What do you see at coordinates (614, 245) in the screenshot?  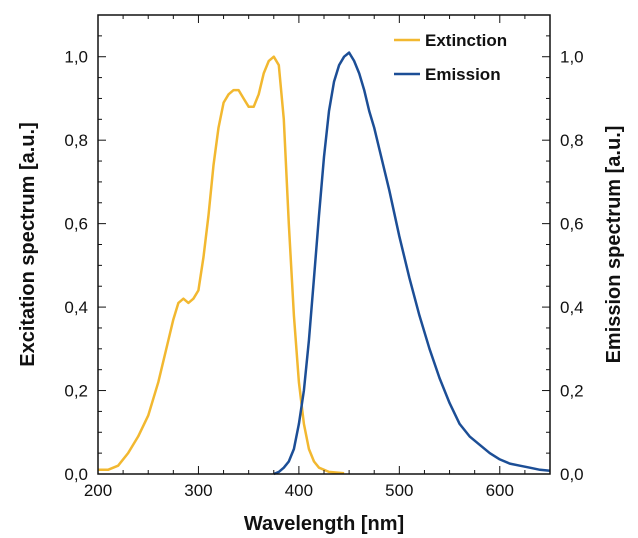 I see `y2-axis-title: Emission spectrum [a.u.]` at bounding box center [614, 245].